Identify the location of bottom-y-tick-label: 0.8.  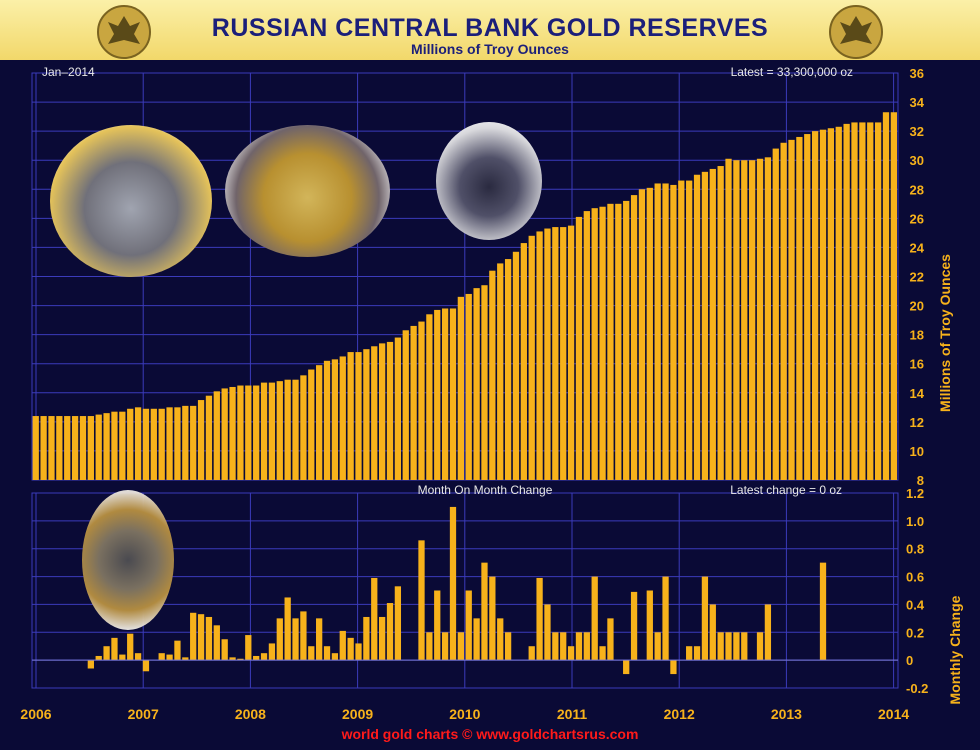
(915, 549).